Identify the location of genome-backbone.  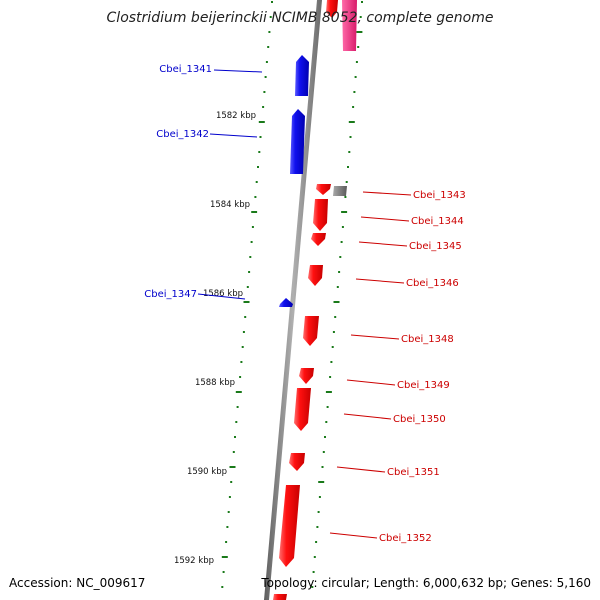
(293, 300).